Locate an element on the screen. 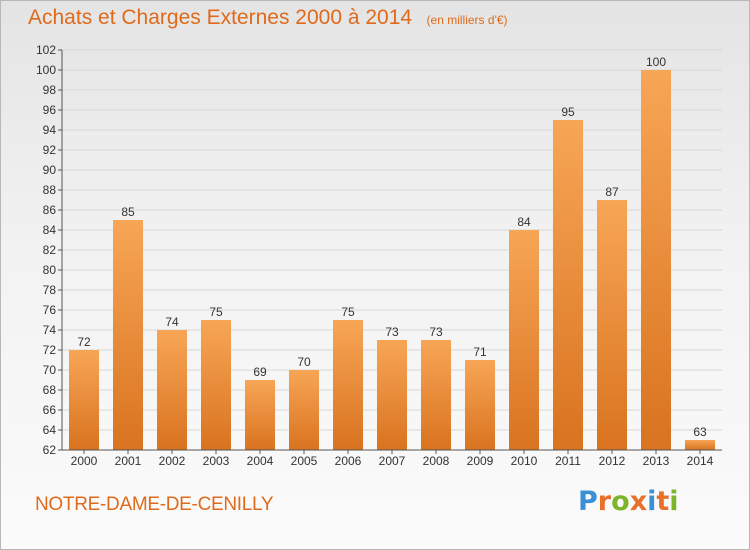 This screenshot has height=550, width=750. x-tick-label: 2011 is located at coordinates (568, 461).